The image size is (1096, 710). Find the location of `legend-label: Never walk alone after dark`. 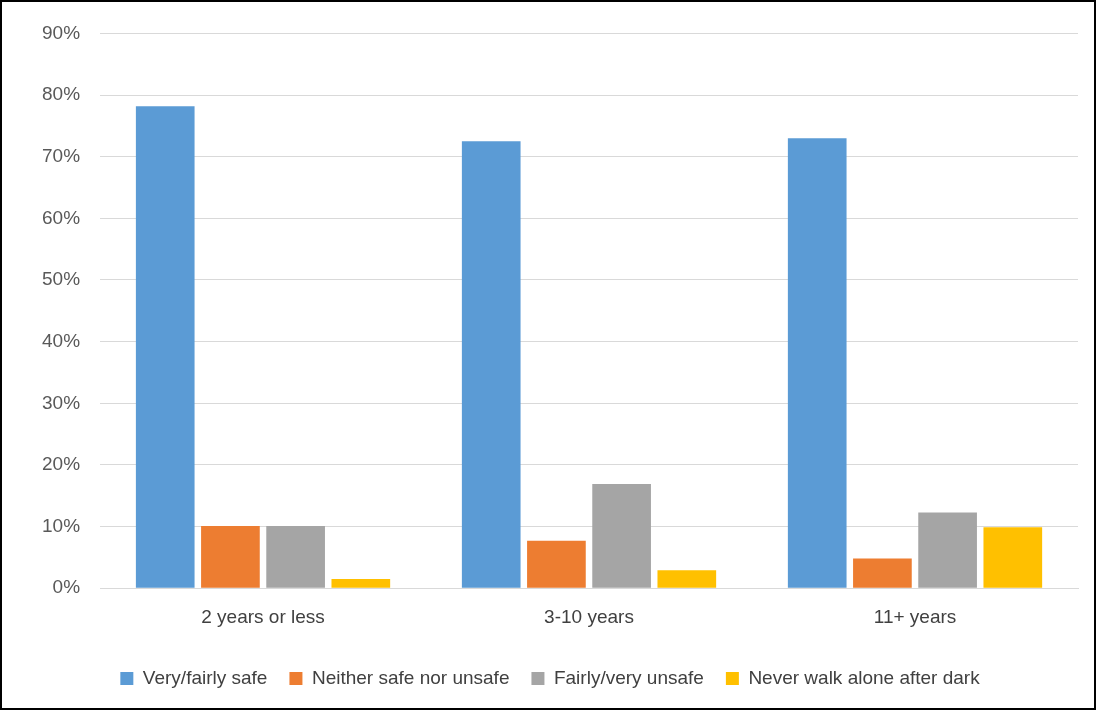

legend-label: Never walk alone after dark is located at coordinates (864, 677).